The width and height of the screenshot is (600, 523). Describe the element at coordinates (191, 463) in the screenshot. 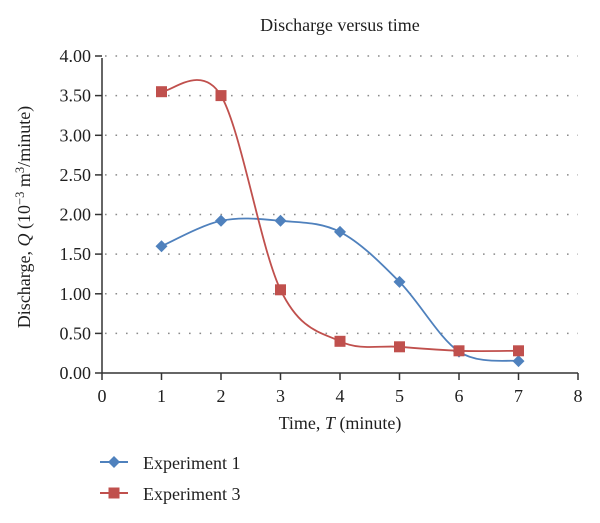

I see `legend-label-experiment-1: Experiment 1` at that location.